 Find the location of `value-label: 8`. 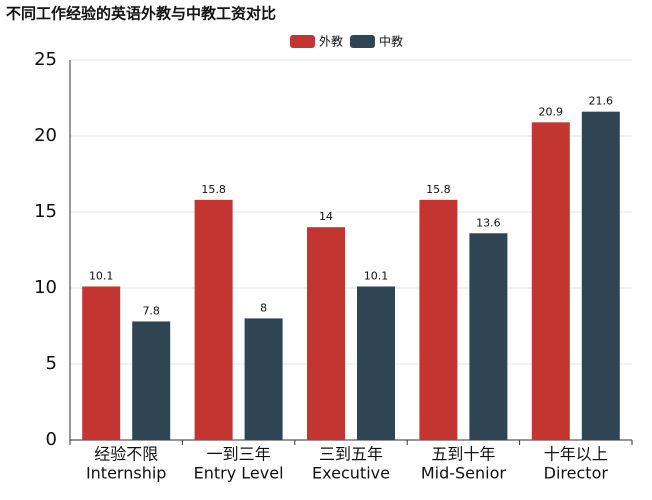

value-label: 8 is located at coordinates (263, 307).